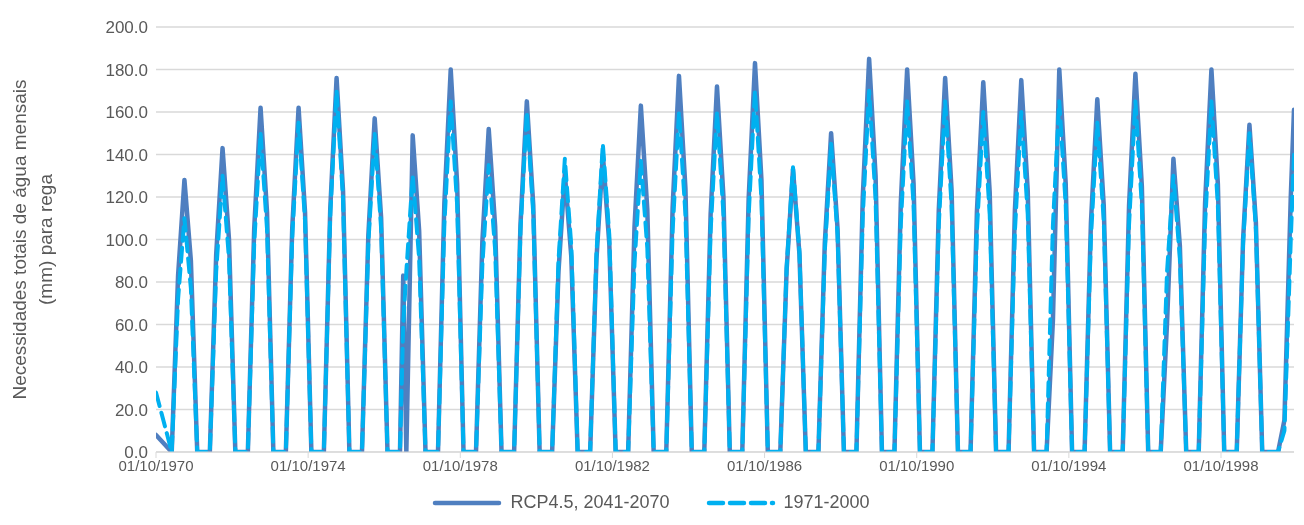 This screenshot has width=1304, height=525. Describe the element at coordinates (917, 465) in the screenshot. I see `x-tick-label: 01/10/1990` at that location.